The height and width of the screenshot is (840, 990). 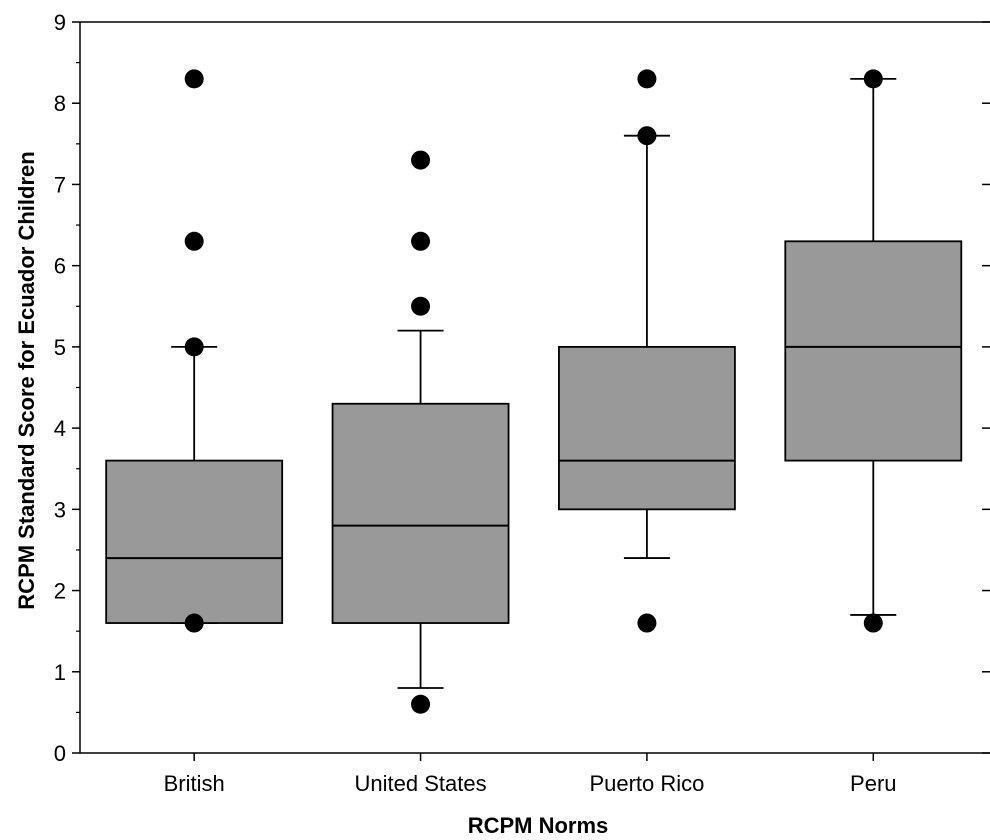 I want to click on x-tick-label: Puerto Rico, so click(x=646, y=783).